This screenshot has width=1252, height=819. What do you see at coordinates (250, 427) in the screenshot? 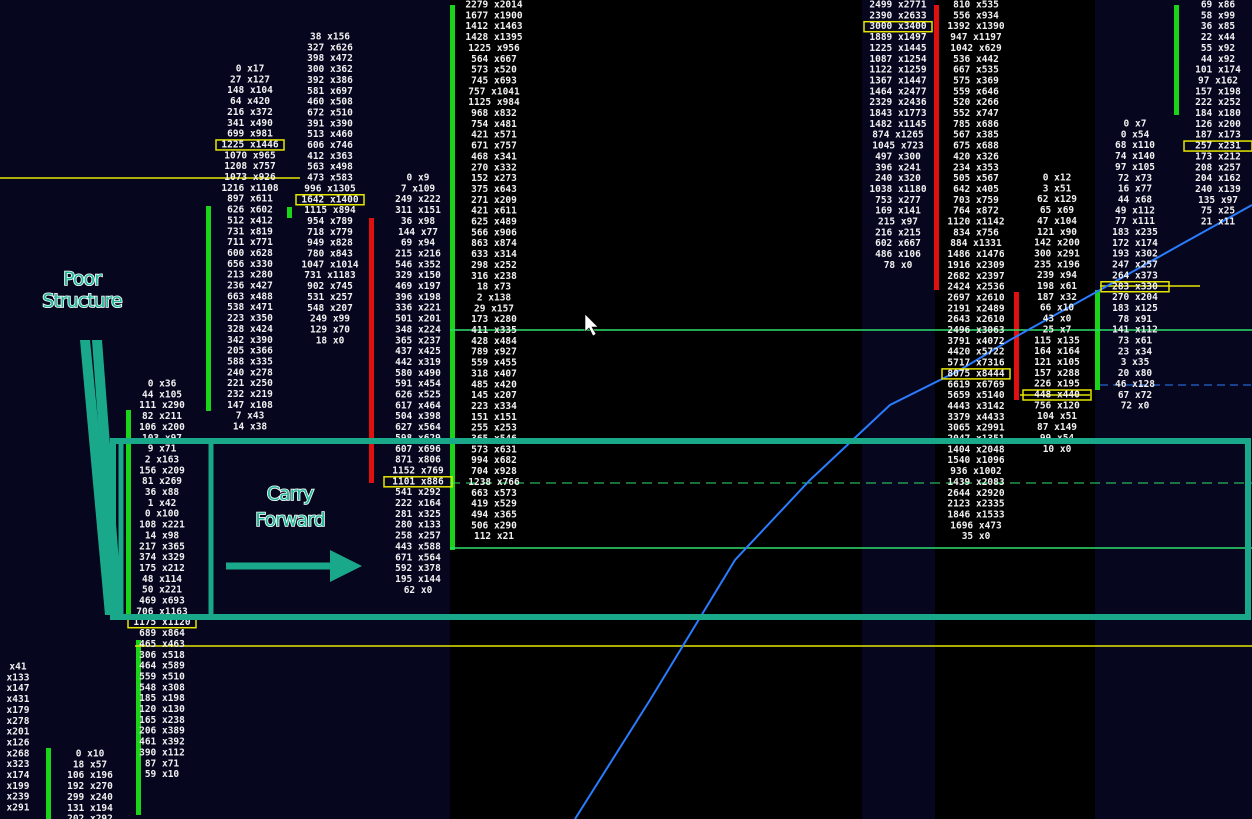
I see `bid-ask-cell: 14 x38` at bounding box center [250, 427].